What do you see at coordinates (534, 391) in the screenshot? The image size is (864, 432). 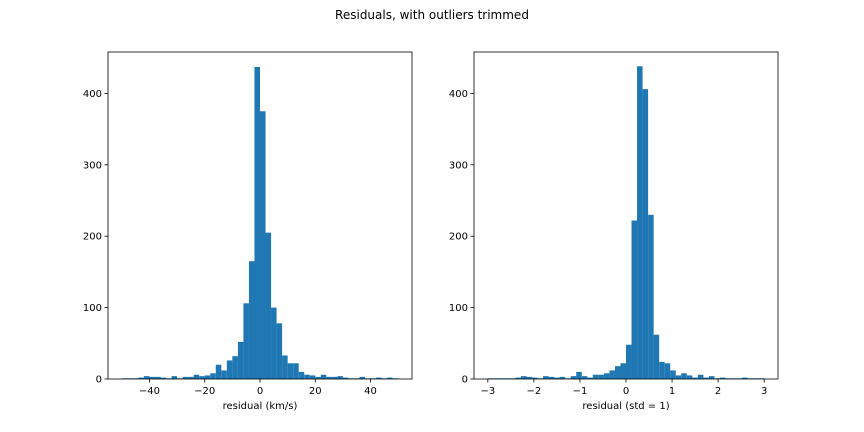 I see `x-tick-label: −2` at bounding box center [534, 391].